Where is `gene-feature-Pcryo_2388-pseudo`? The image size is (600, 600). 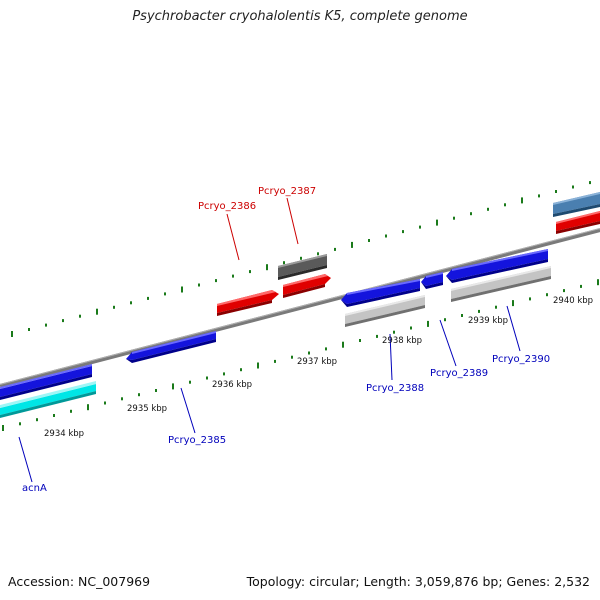 gene-feature-Pcryo_2388-pseudo is located at coordinates (385, 311).